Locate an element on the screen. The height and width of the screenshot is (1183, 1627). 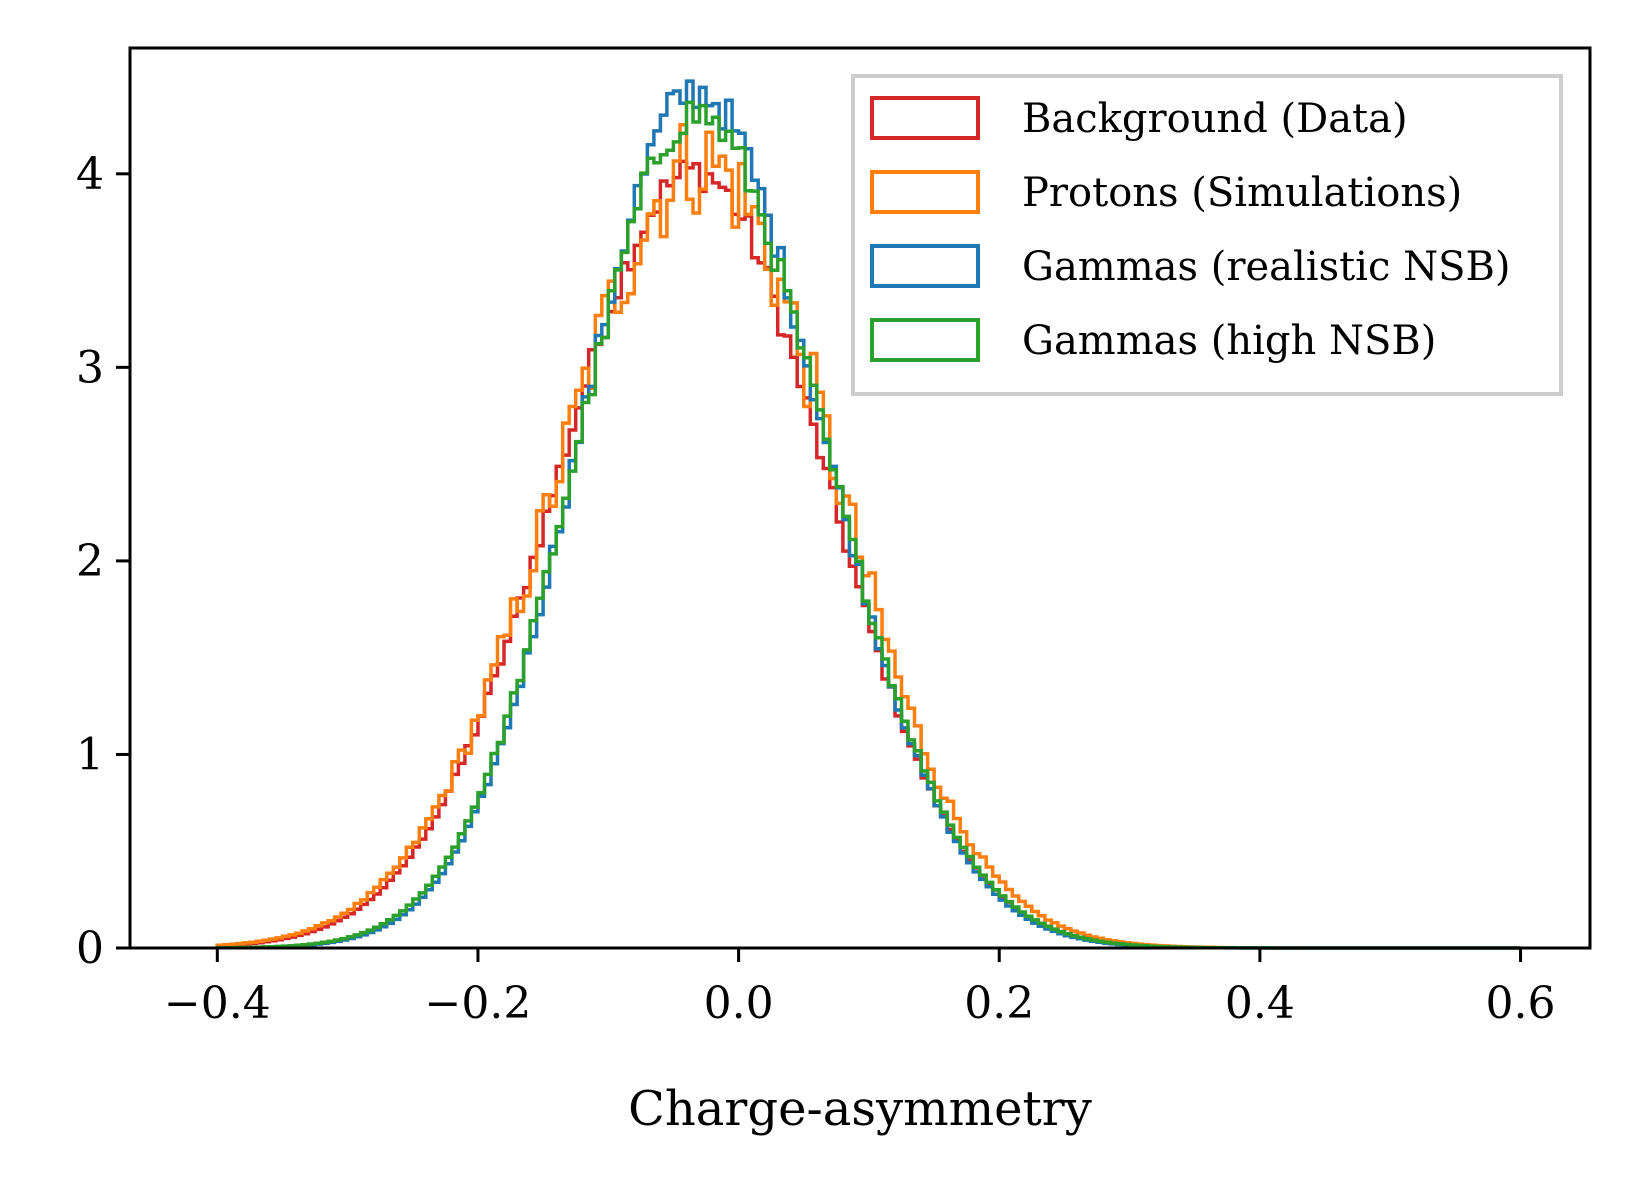
legend-frame is located at coordinates (1207, 235).